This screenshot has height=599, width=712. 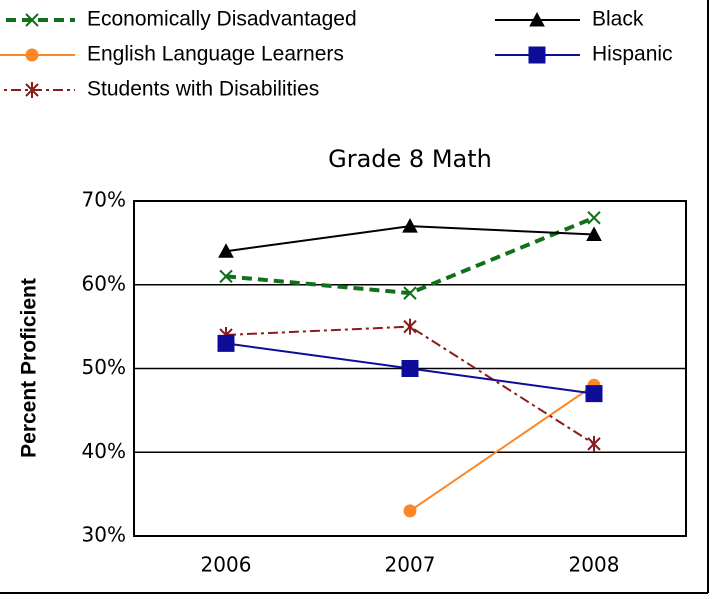 I want to click on series-line, so click(x=502, y=448).